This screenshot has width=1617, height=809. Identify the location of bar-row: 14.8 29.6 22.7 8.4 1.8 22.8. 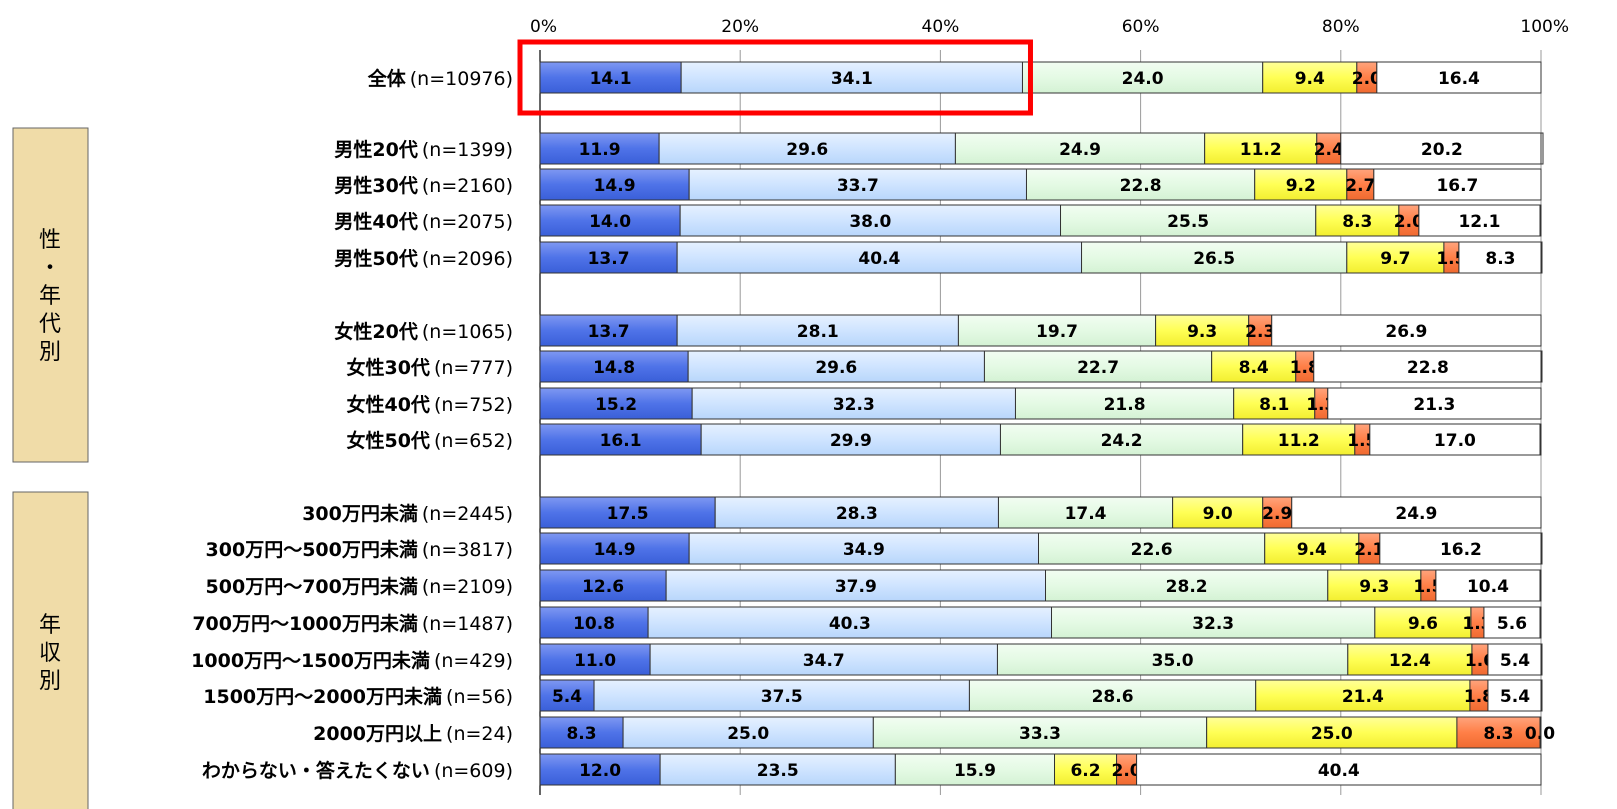
(1041, 366).